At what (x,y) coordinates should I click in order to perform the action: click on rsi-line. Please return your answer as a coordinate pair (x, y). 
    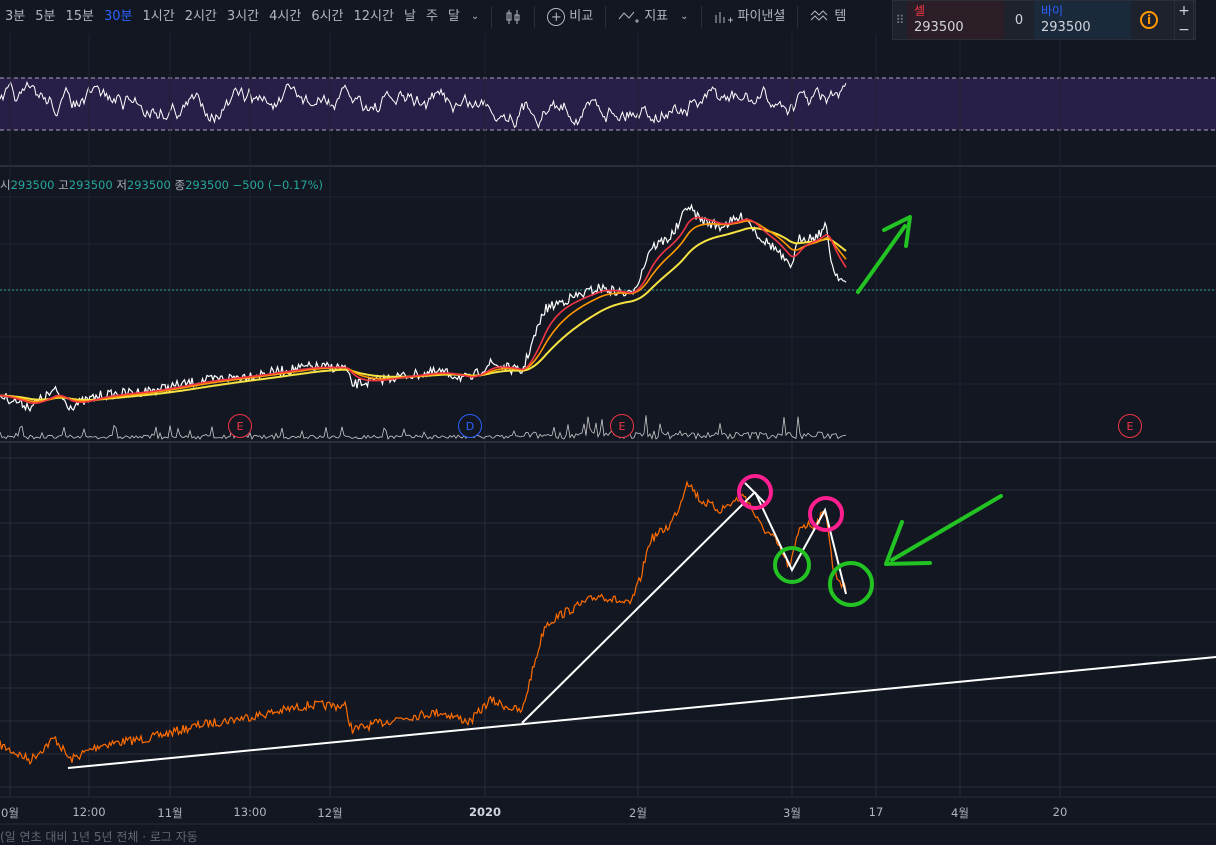
    Looking at the image, I should click on (423, 104).